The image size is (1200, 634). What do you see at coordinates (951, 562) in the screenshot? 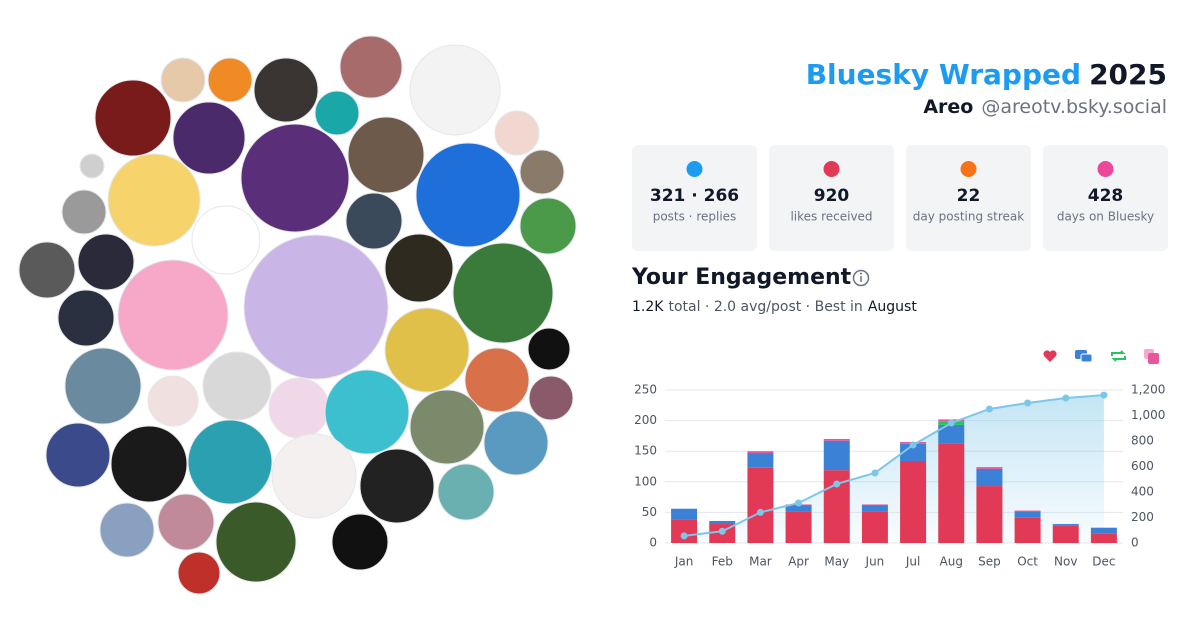
I see `x-tick-label: Aug` at bounding box center [951, 562].